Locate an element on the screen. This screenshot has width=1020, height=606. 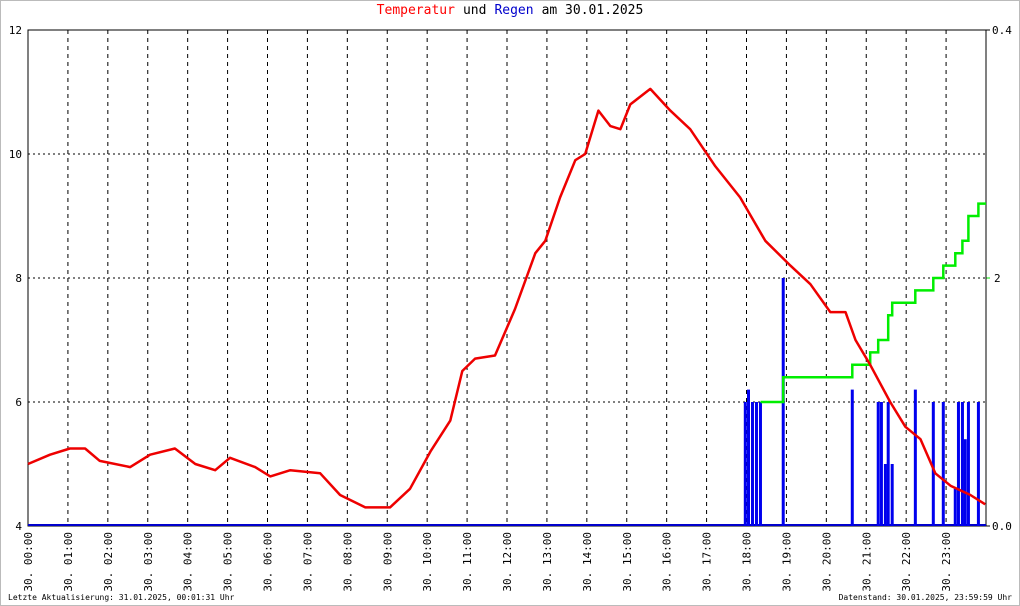
chart-title: Temperatur und Regen am 30.01.2025 is located at coordinates (510, 10).